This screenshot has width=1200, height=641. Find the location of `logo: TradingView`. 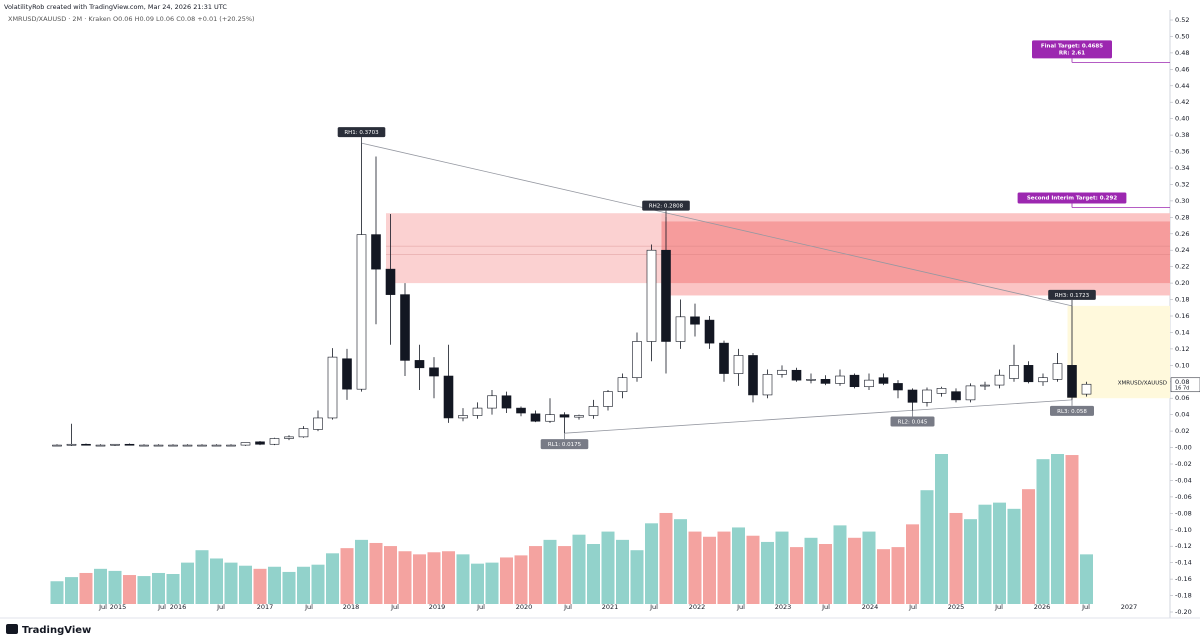

logo: TradingView is located at coordinates (48, 630).